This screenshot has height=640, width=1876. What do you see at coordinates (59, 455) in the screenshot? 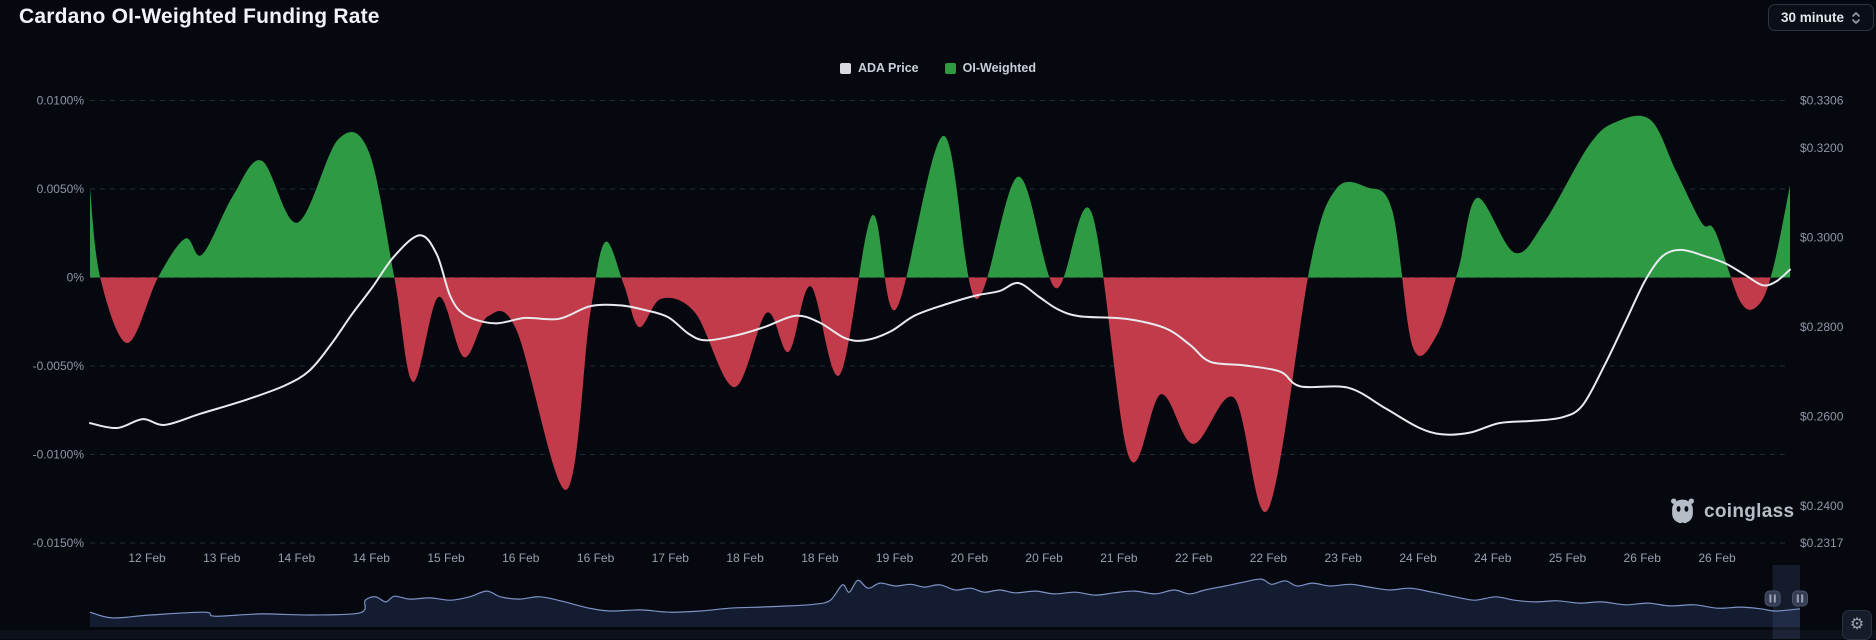
I see `left-axis-tick: -0.0100%` at bounding box center [59, 455].